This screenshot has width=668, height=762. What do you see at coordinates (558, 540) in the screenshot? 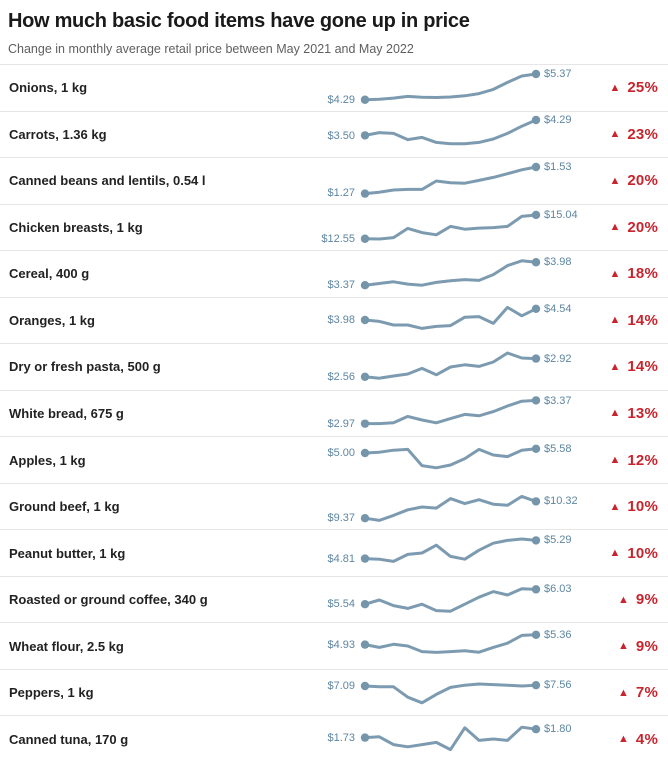
I see `end-price-label: $5.29` at bounding box center [558, 540].